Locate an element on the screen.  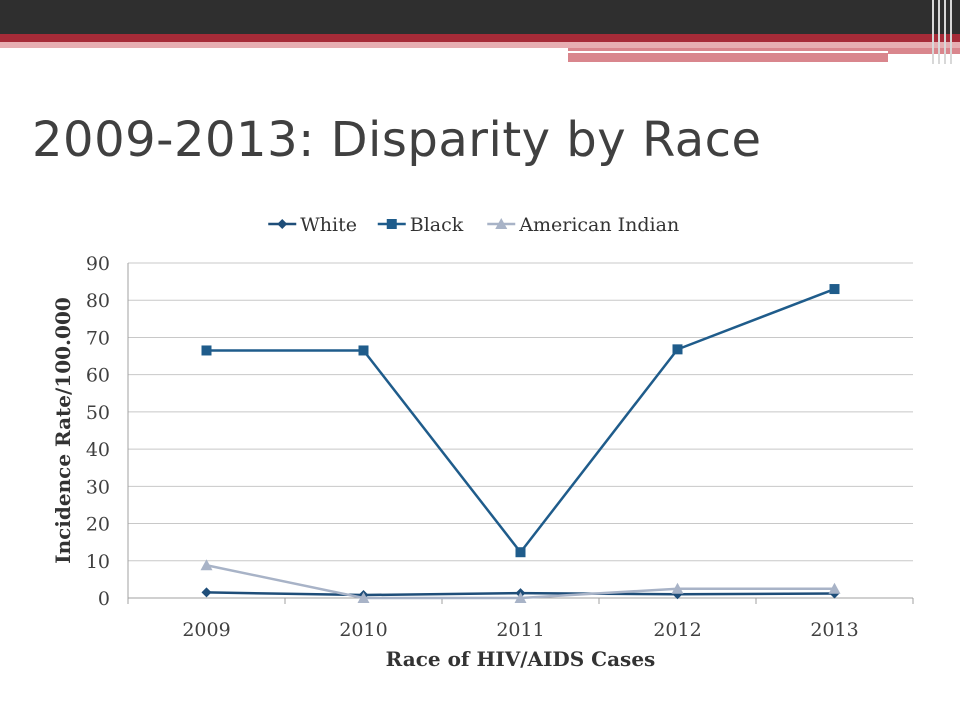
y-tick-label: 50 is located at coordinates (98, 413).